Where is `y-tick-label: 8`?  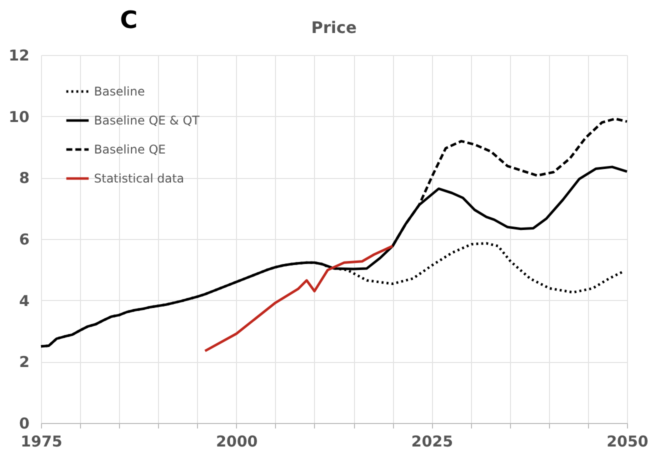 y-tick-label: 8 is located at coordinates (24, 178).